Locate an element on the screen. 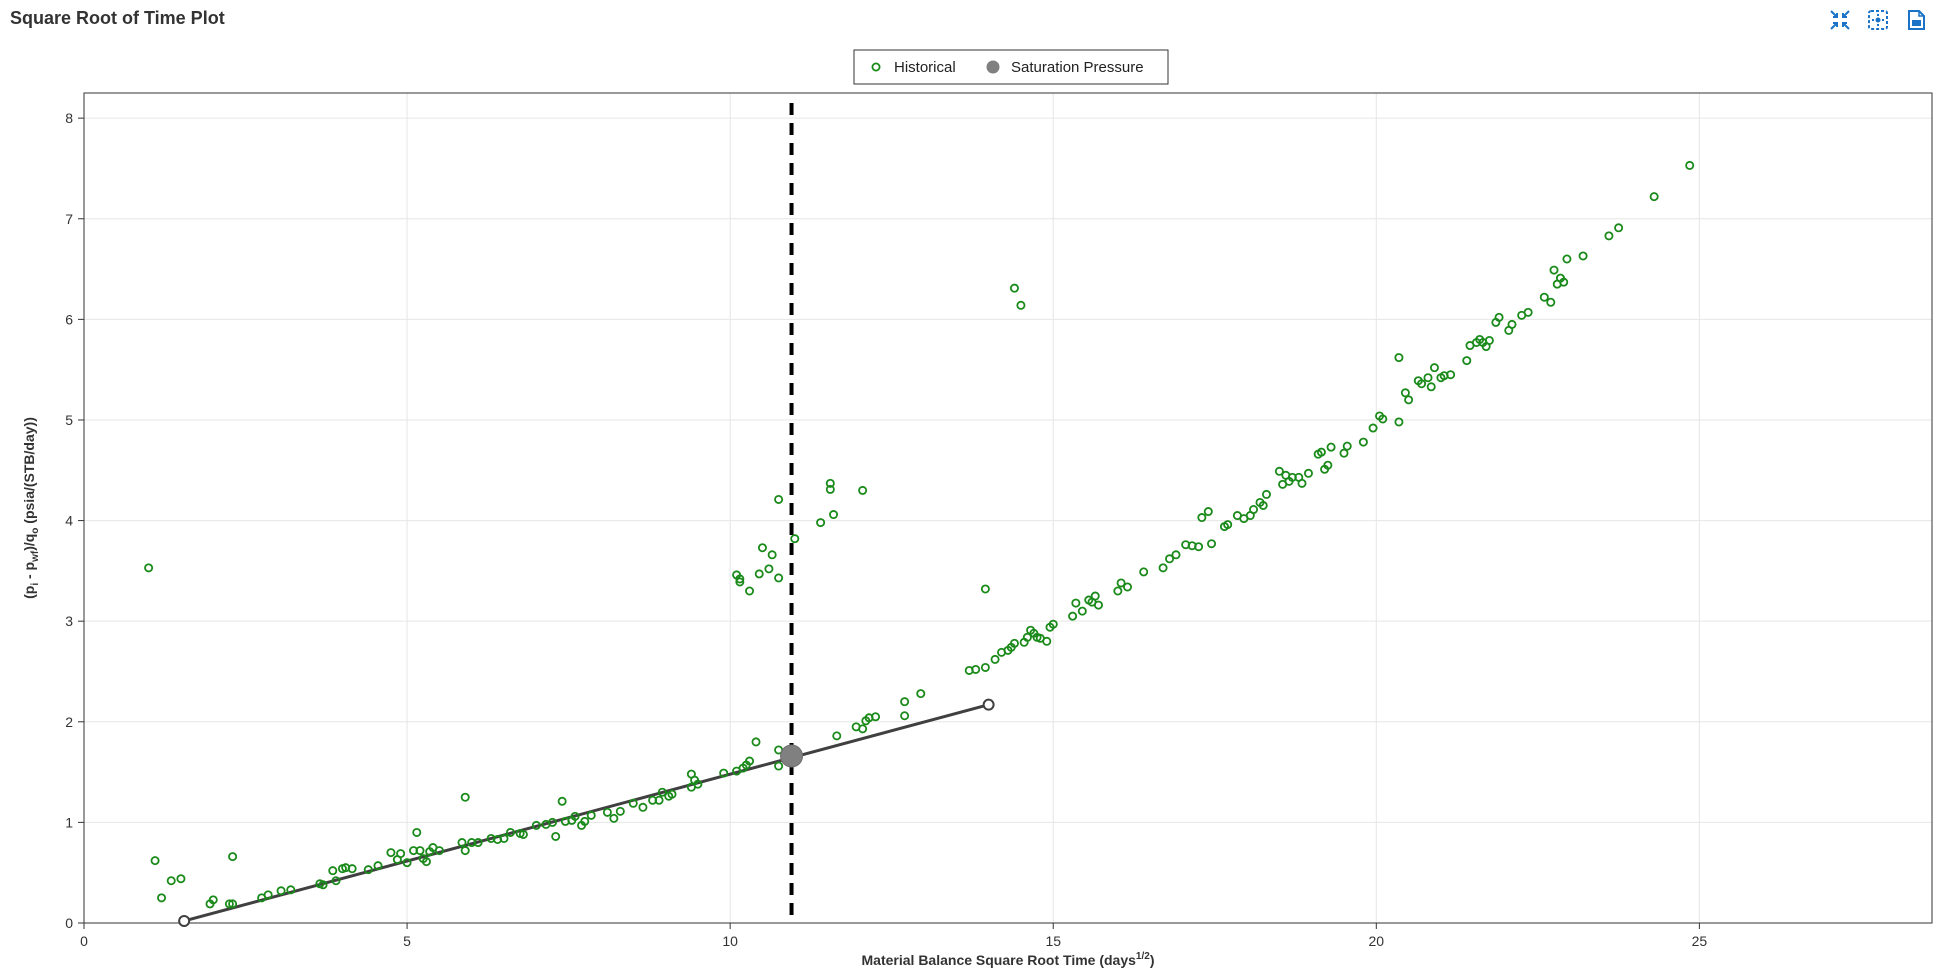  y-tick-label: 1 is located at coordinates (69, 822).